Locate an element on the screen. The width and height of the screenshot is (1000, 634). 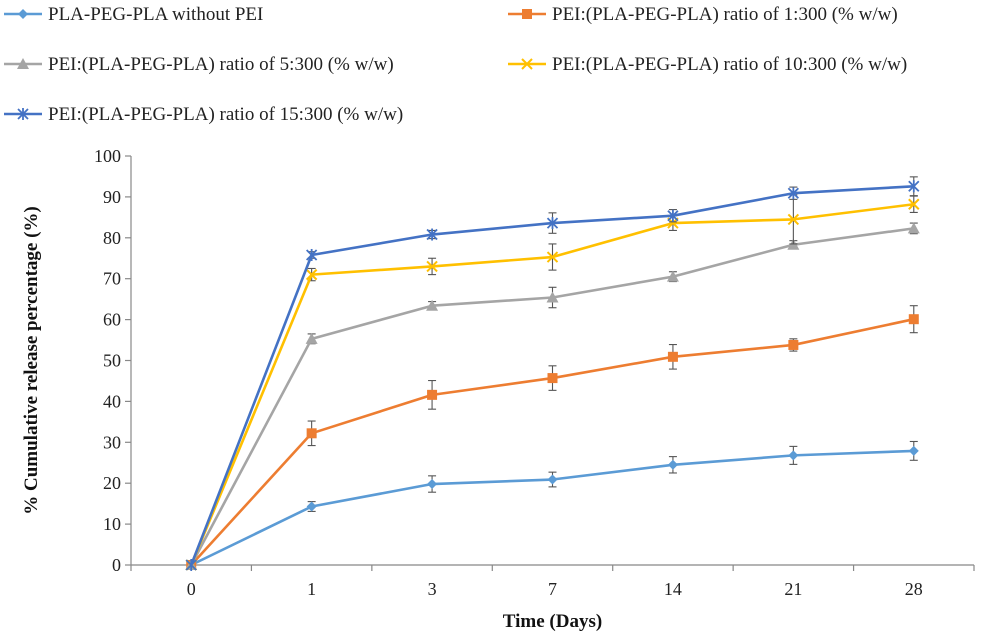
x-ticks: 0 1 3 7 14 21 28 is located at coordinates (552, 582).